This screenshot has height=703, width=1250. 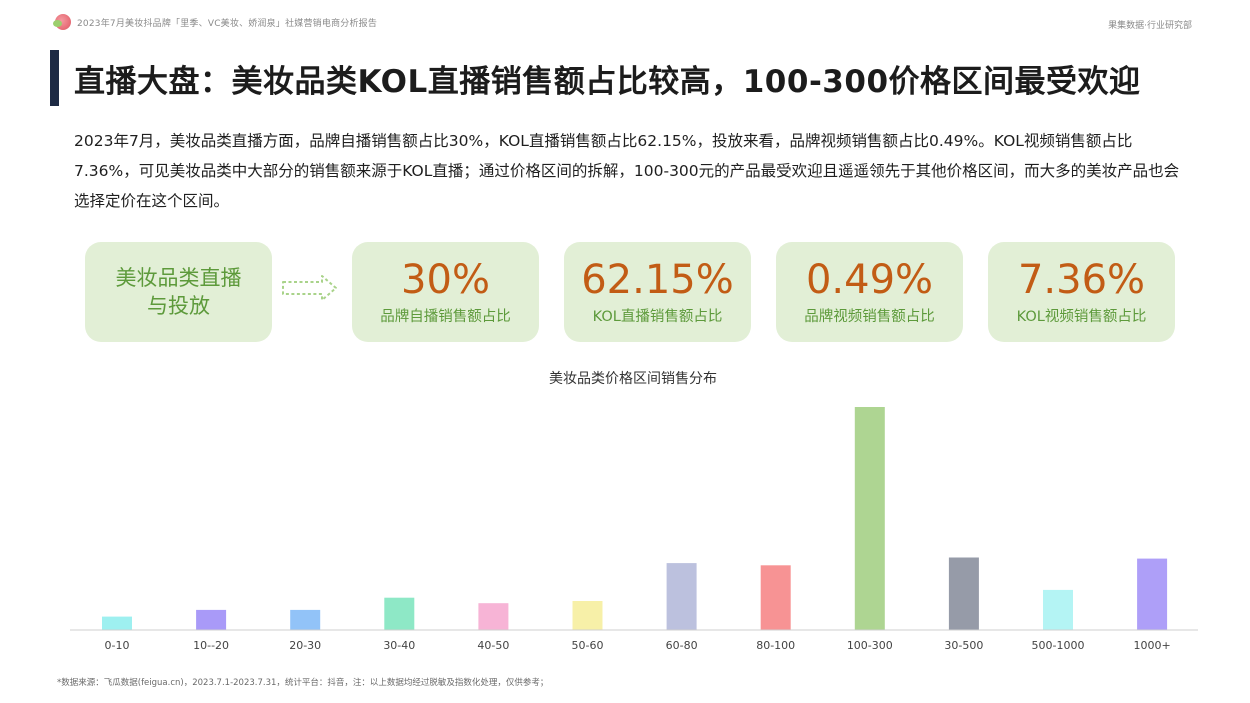 I want to click on intro-card-text: 美妆品类直播 与投放, so click(x=178, y=292).